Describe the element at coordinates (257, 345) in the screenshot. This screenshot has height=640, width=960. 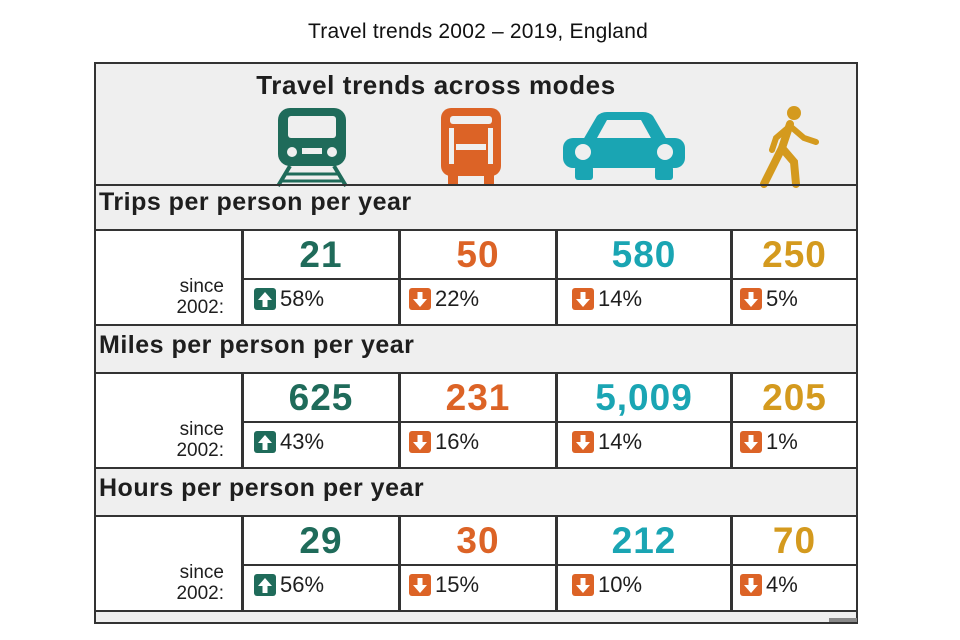
I see `section-title-miles: Miles per person per year` at that location.